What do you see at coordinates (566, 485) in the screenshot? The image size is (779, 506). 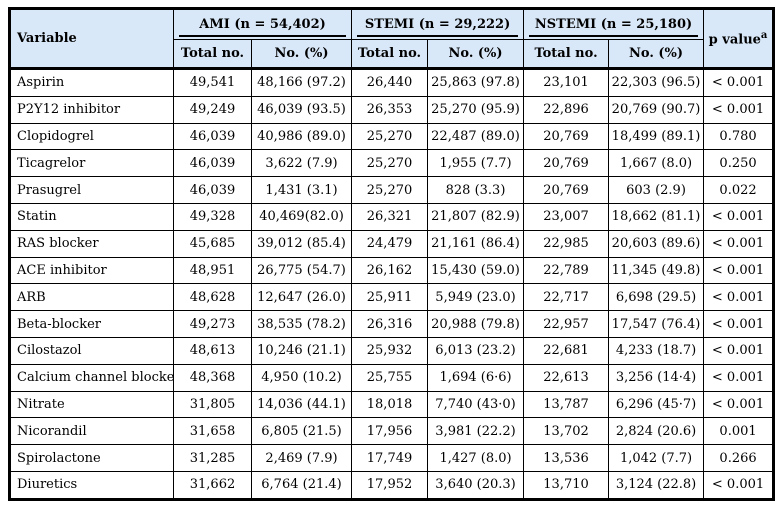 I see `cell-nstemi-total: 13,710` at bounding box center [566, 485].